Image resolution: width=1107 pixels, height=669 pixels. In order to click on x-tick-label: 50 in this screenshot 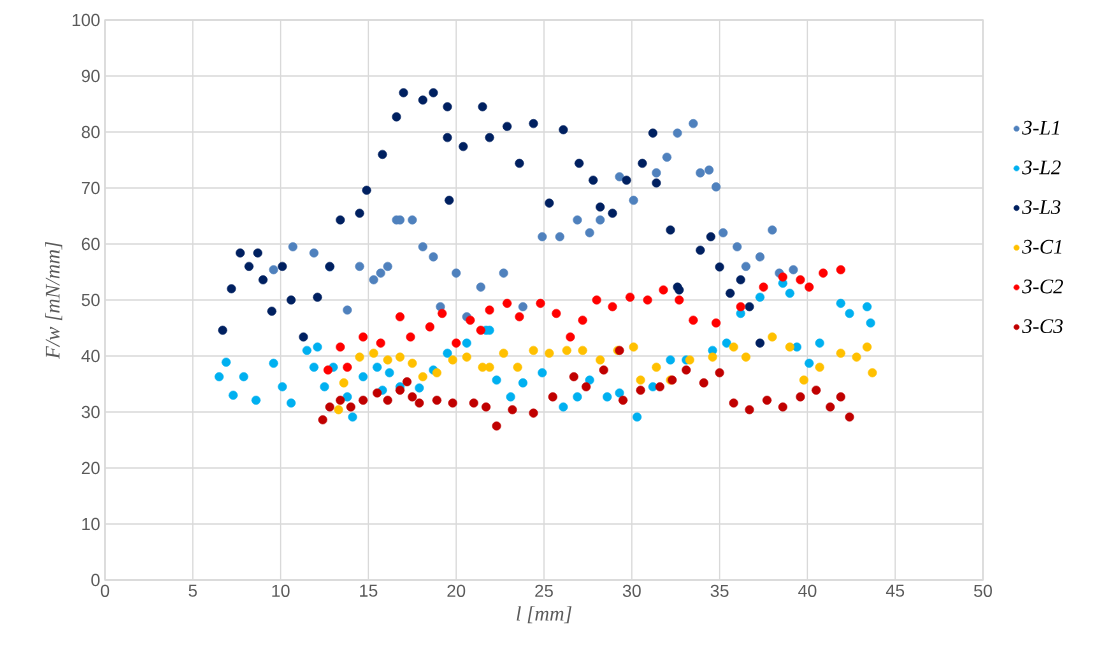, I will do `click(983, 590)`.